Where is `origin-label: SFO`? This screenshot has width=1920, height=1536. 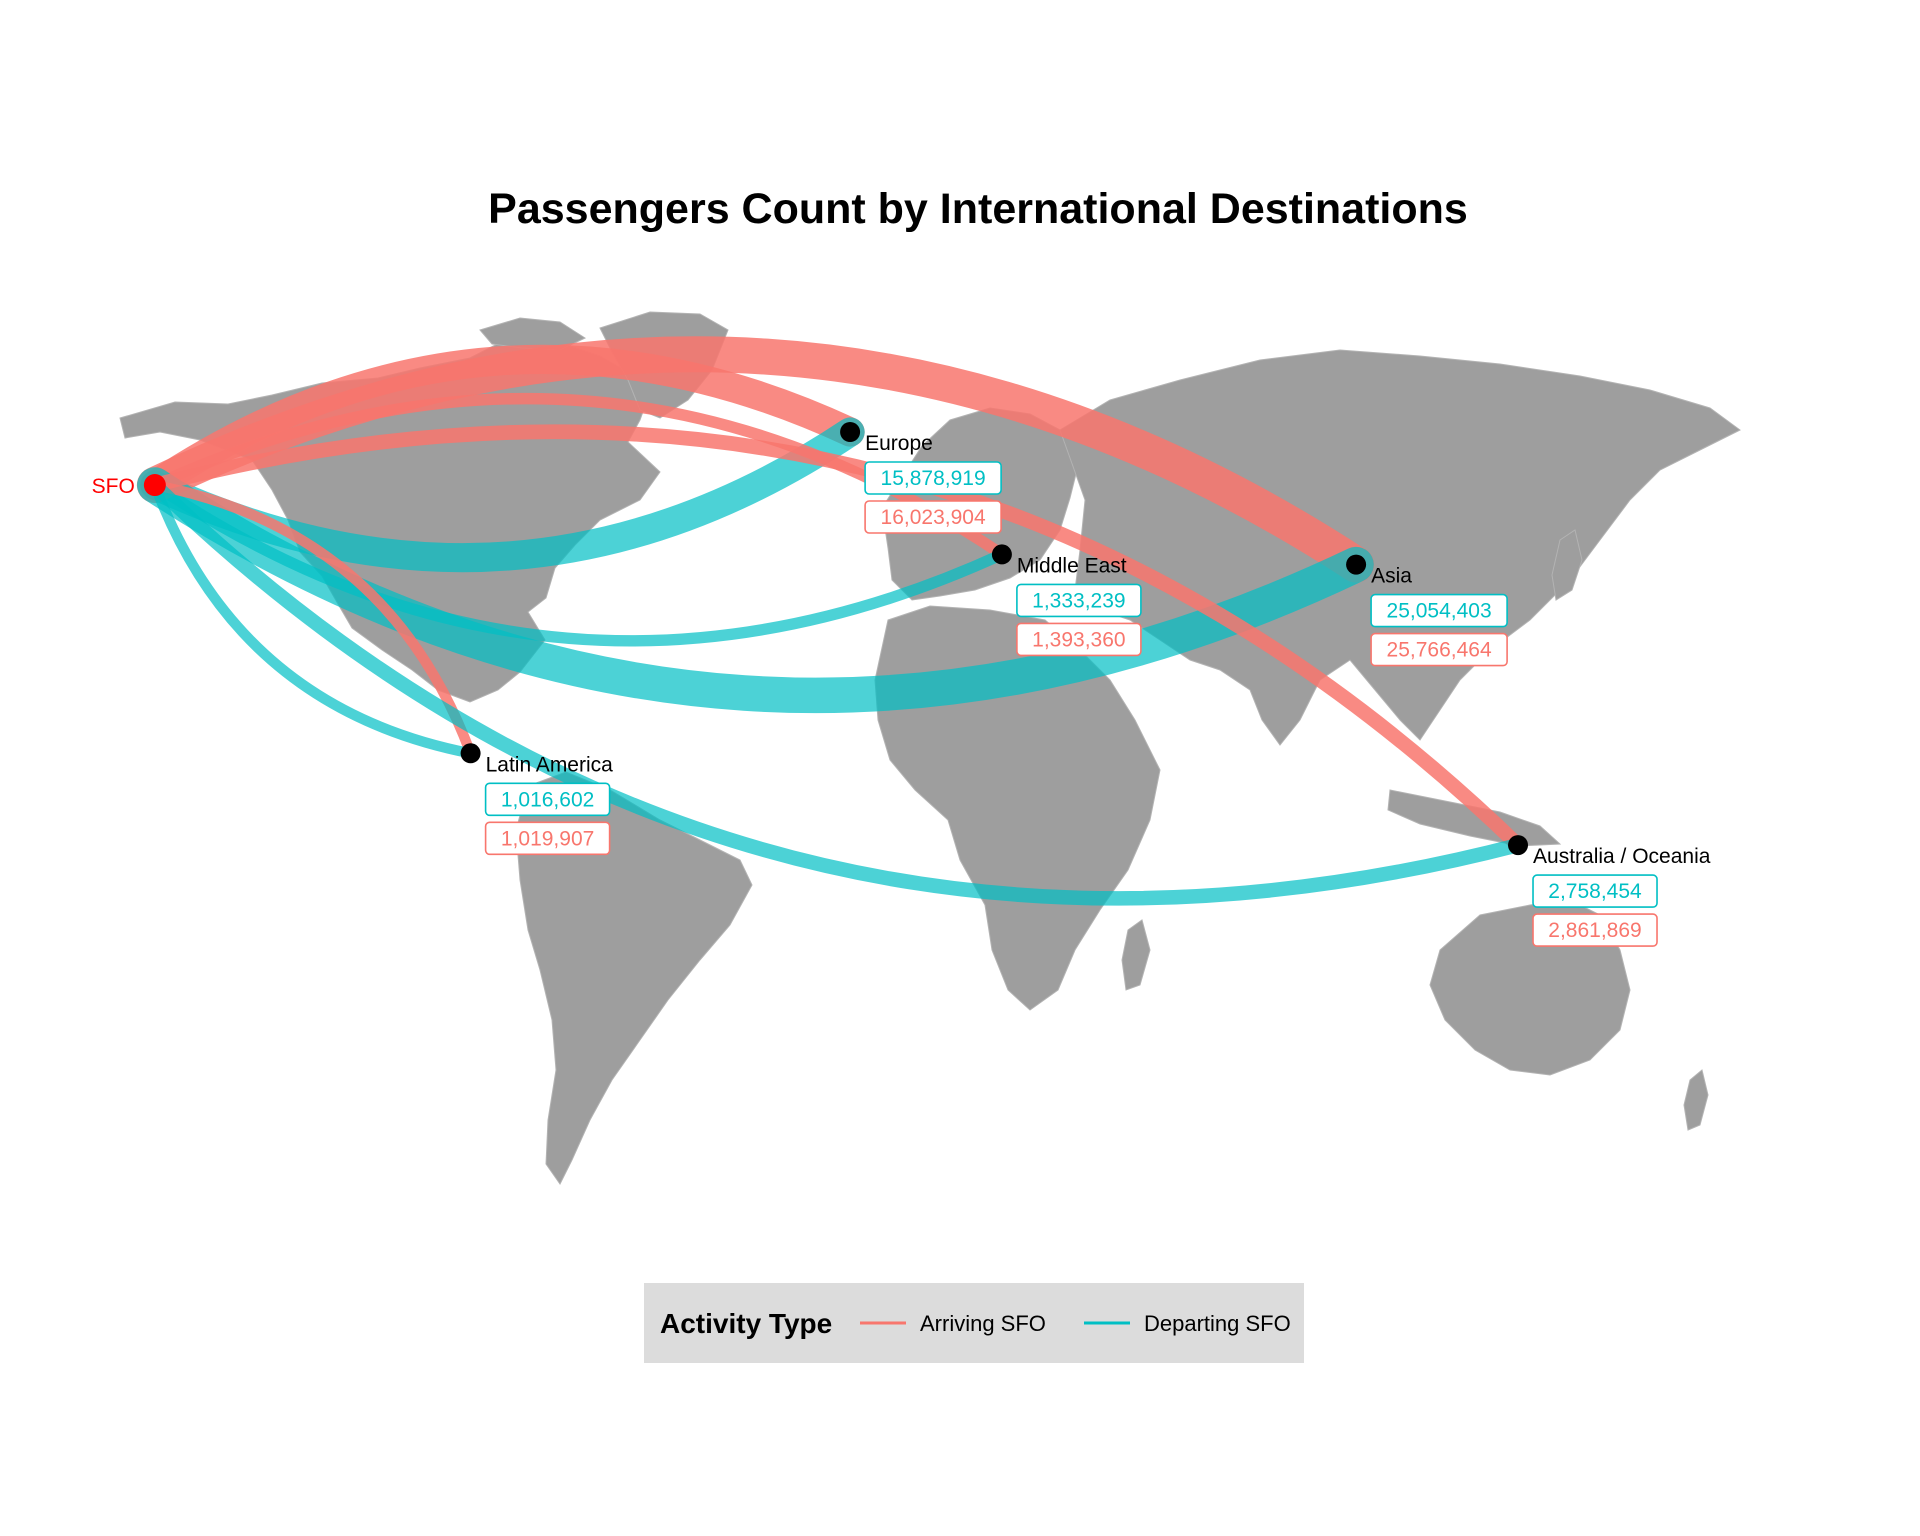
origin-label: SFO is located at coordinates (113, 486).